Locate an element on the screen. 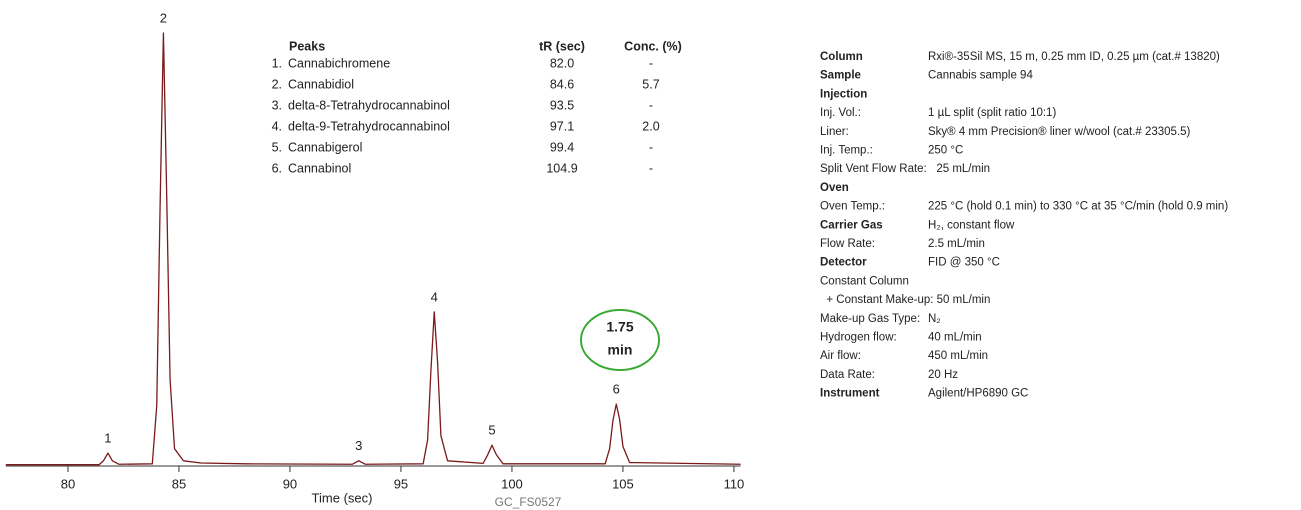 Image resolution: width=1301 pixels, height=510 pixels. condition-value: N₂ is located at coordinates (934, 319).